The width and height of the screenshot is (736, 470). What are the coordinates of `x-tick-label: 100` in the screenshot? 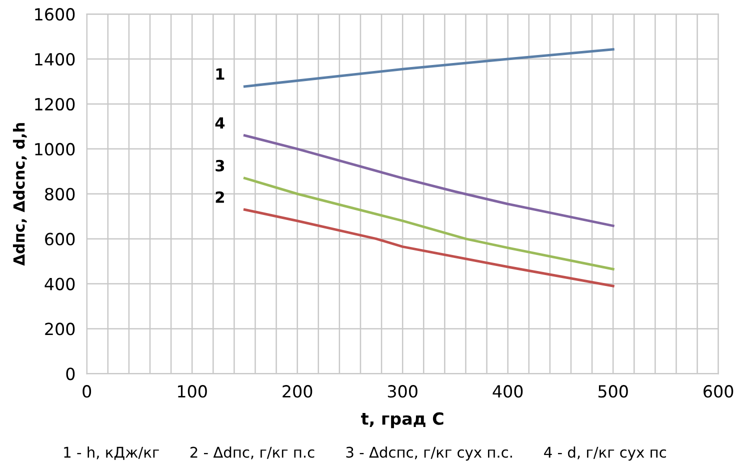 It's located at (192, 391).